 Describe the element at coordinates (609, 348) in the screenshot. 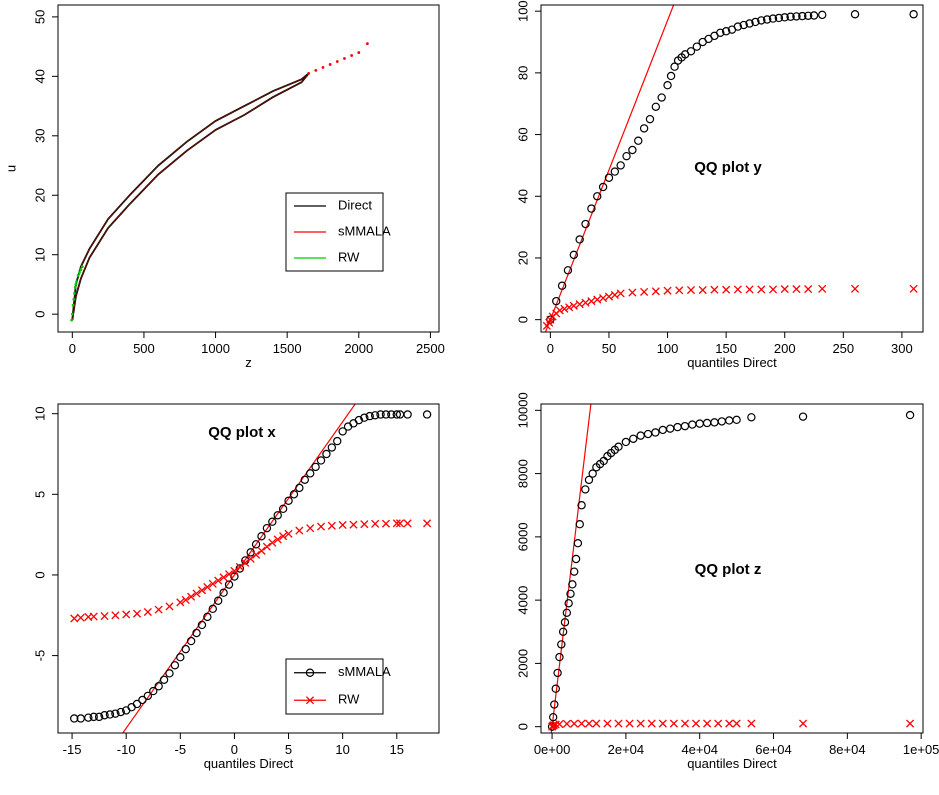

I see `x-tick-label: 50` at that location.